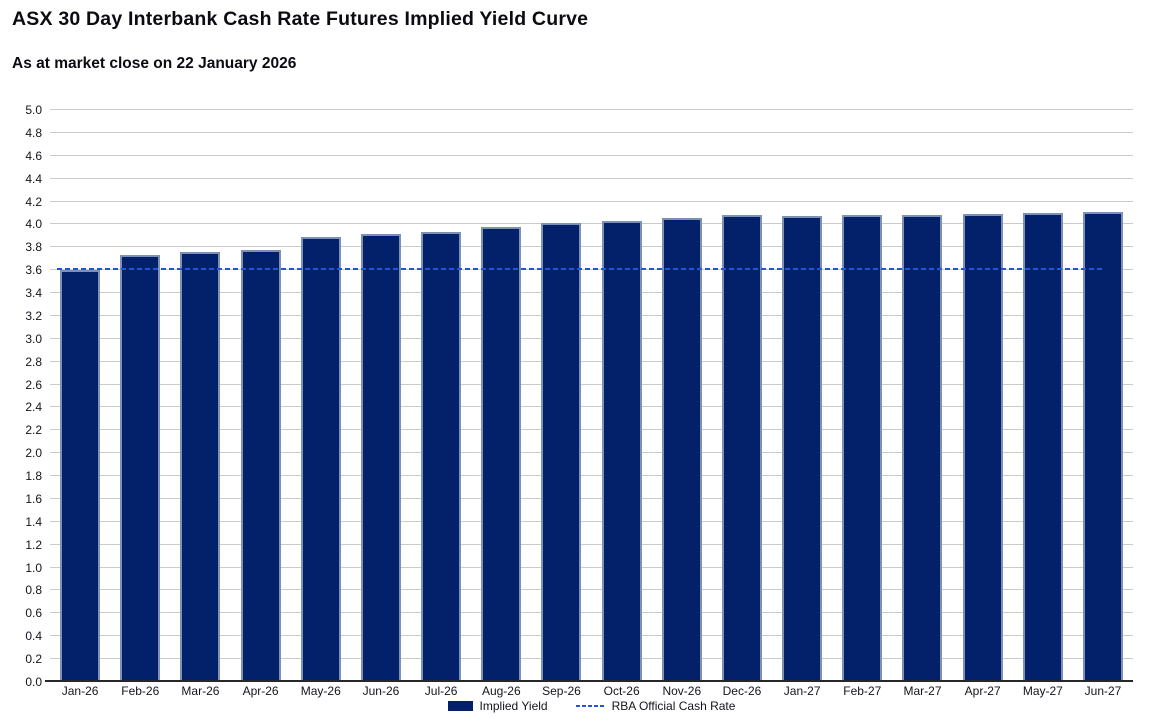 This screenshot has height=718, width=1151. What do you see at coordinates (513, 706) in the screenshot?
I see `legend-label-implied-yield: Implied Yield` at bounding box center [513, 706].